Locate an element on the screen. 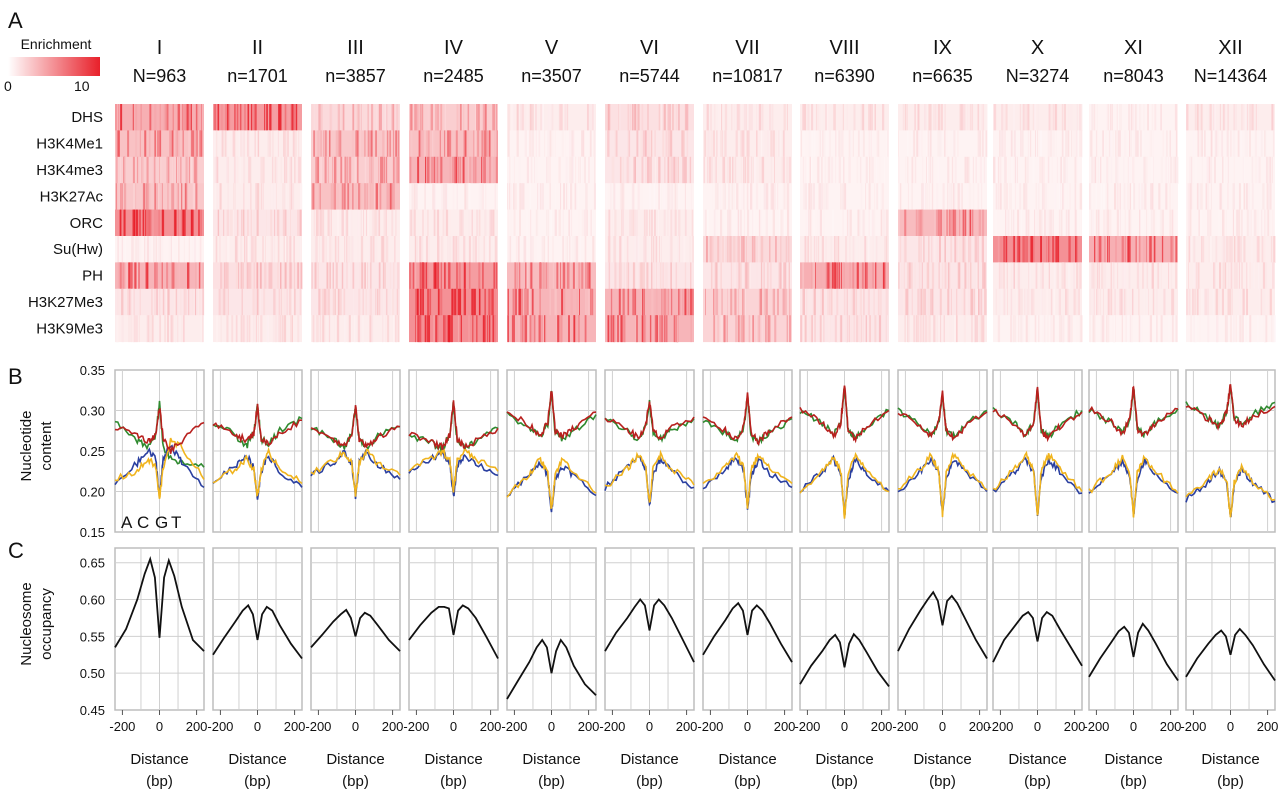 The width and height of the screenshot is (1286, 800). series-T-X is located at coordinates (1037, 414).